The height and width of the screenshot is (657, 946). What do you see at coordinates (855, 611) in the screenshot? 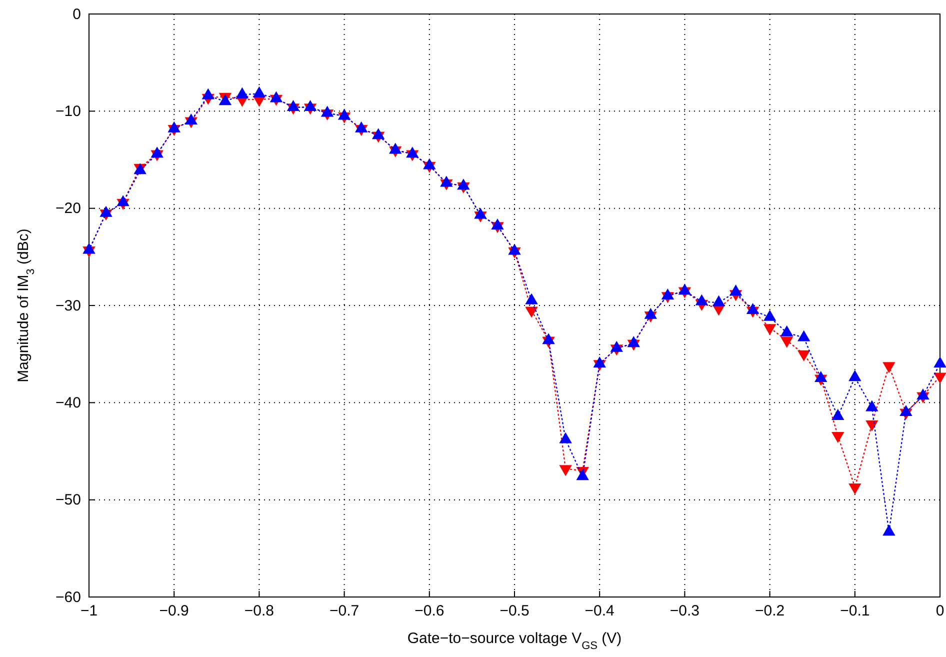
I see `x-tick-label: −0.1` at bounding box center [855, 611].